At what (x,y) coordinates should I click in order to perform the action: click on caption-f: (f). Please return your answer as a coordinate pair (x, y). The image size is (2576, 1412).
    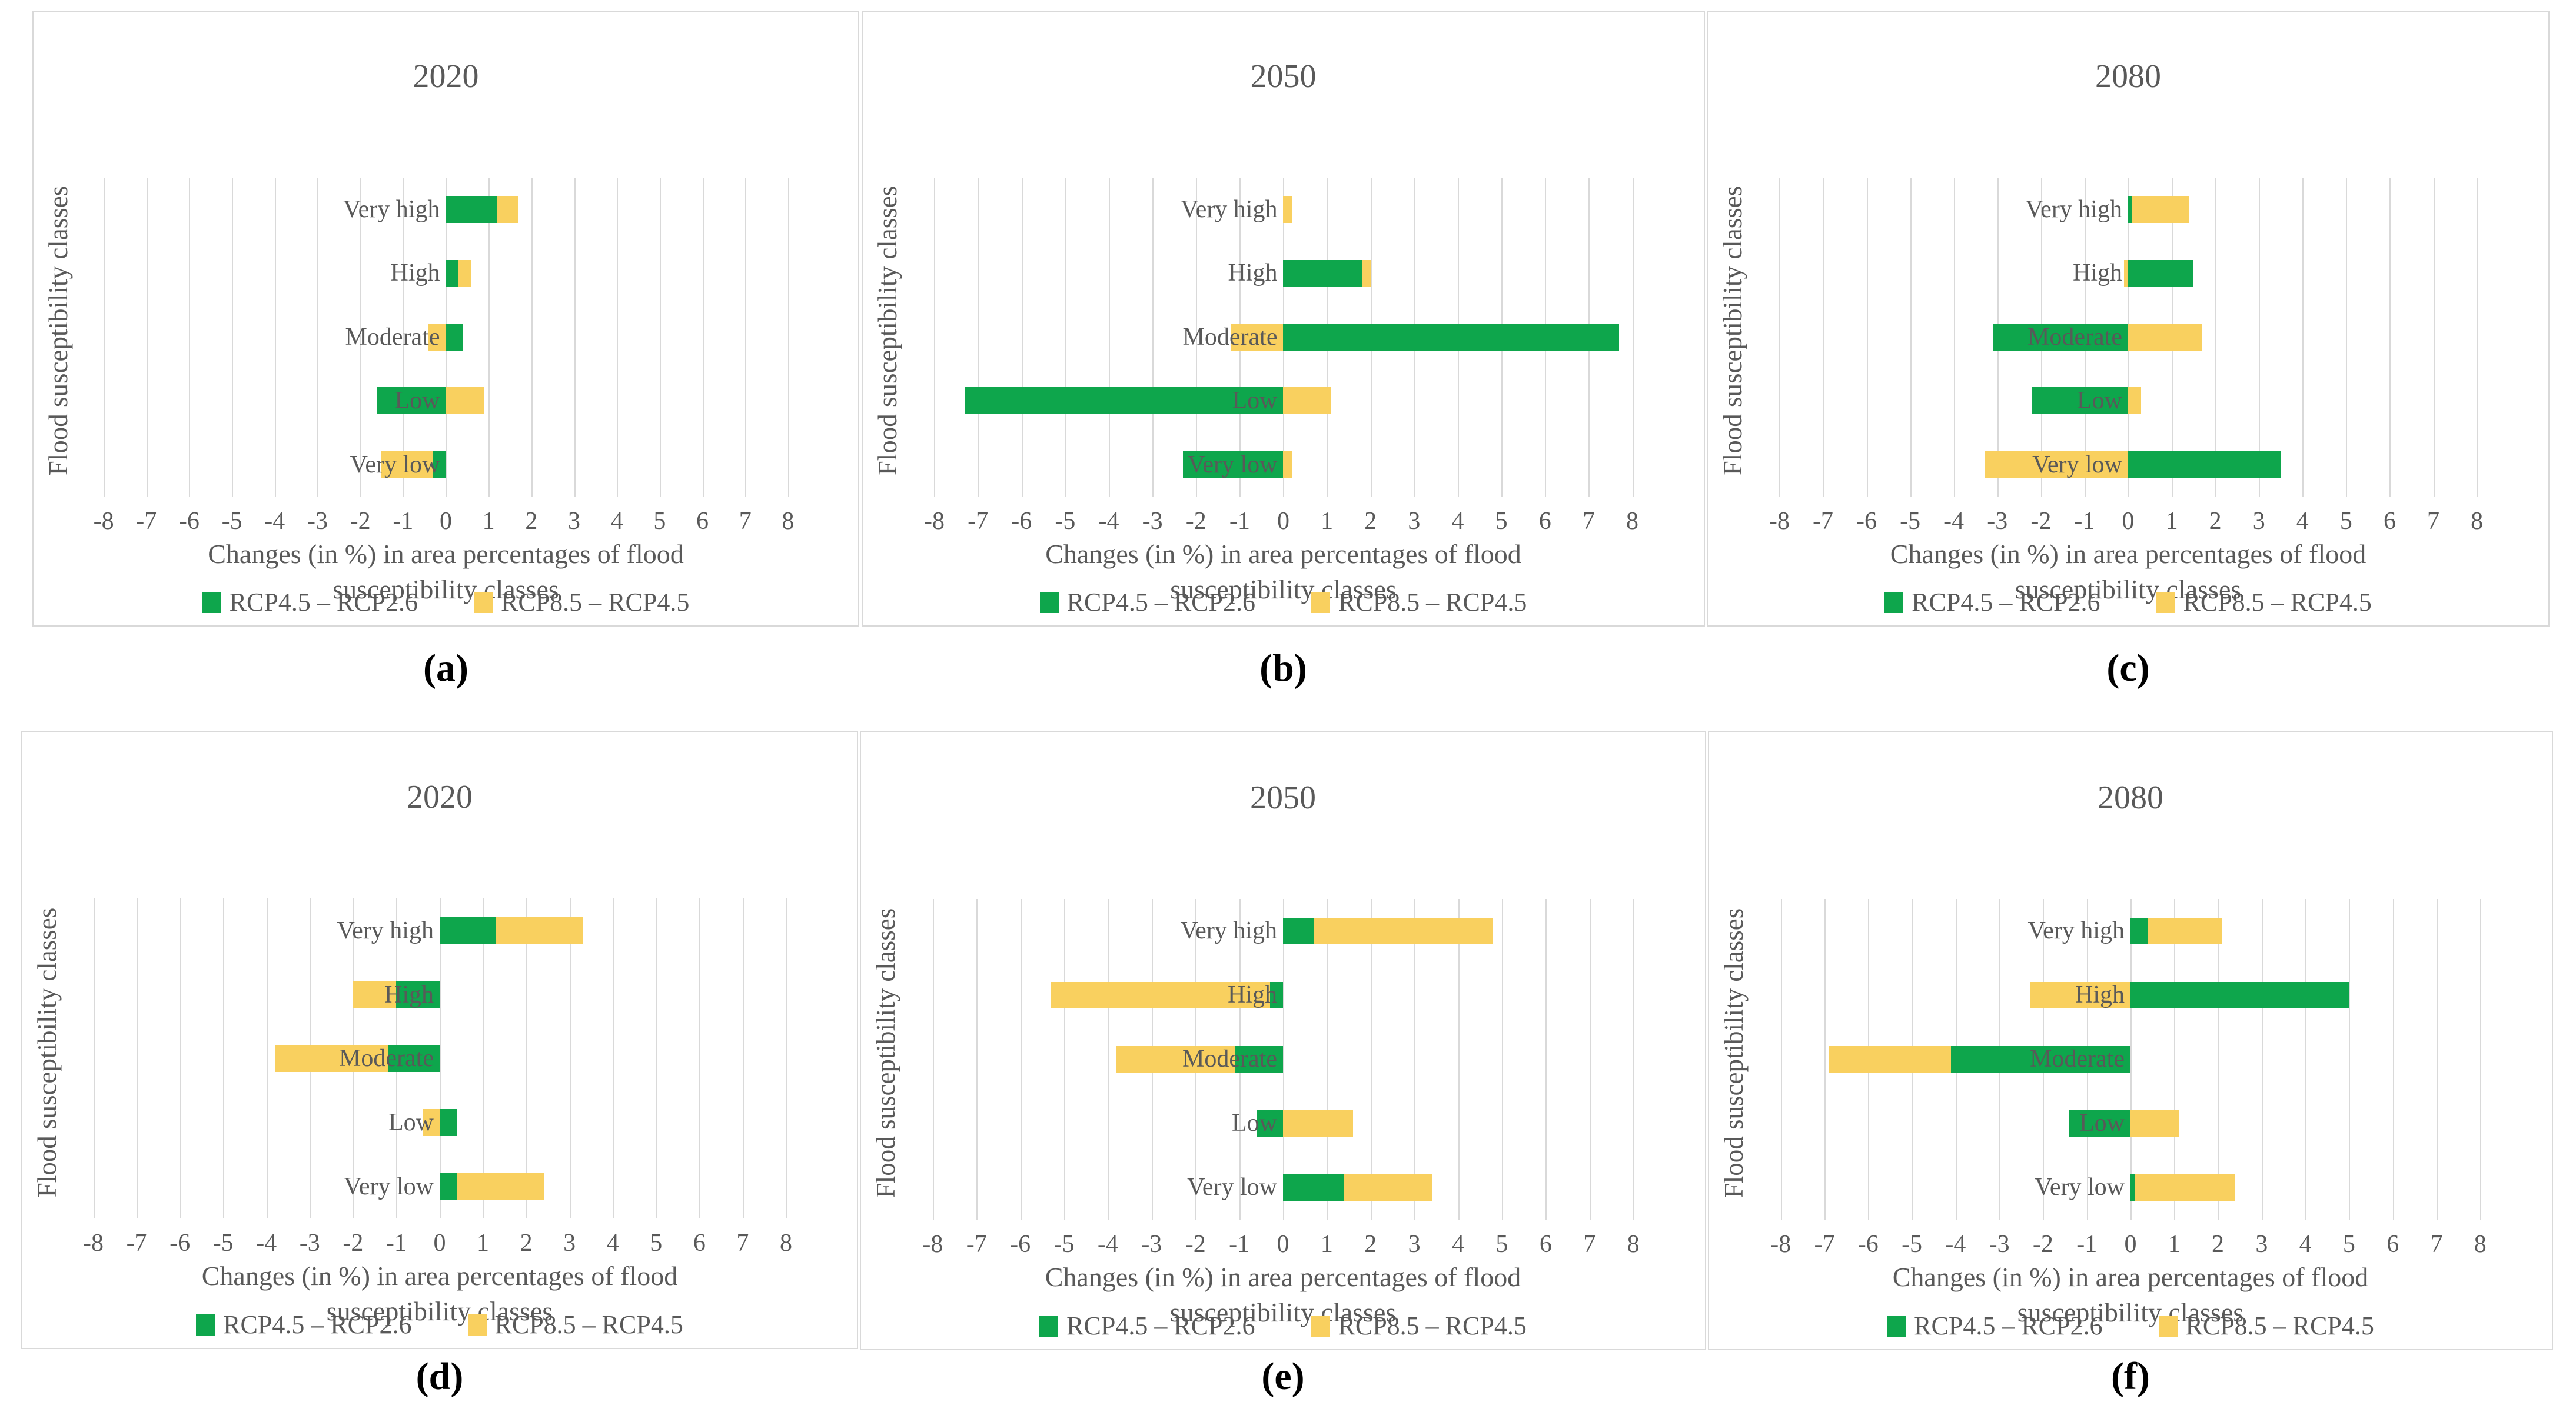
    Looking at the image, I should click on (2130, 1376).